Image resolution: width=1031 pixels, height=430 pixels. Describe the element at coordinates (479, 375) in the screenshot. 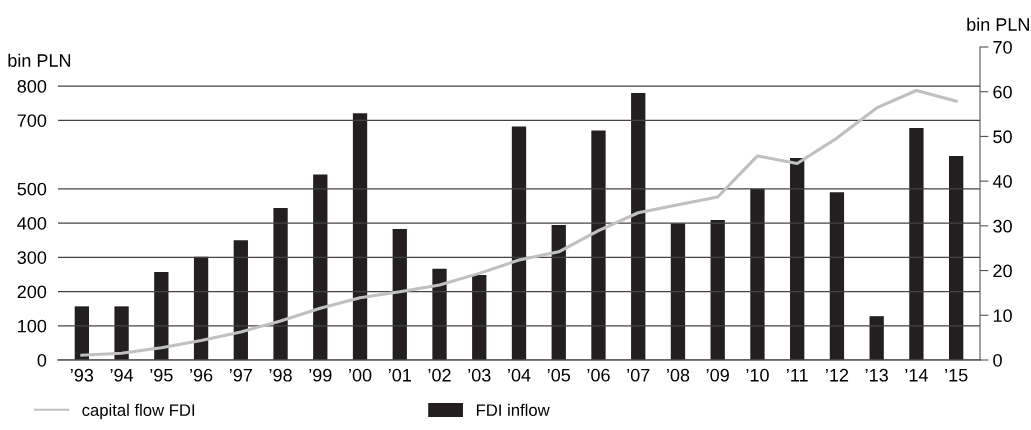

I see `x-tick-label: ’03` at that location.